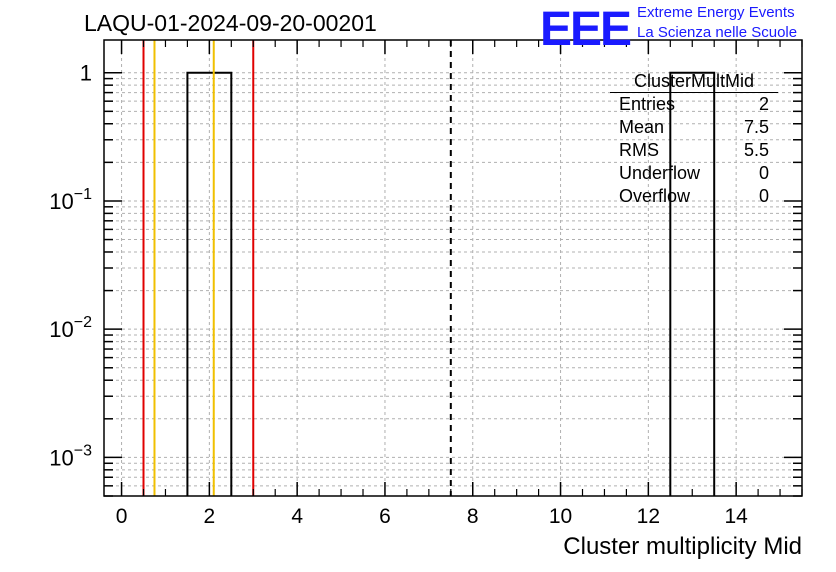 The image size is (836, 572). Describe the element at coordinates (716, 12) in the screenshot. I see `logo-line-1: Extreme Energy Events` at that location.